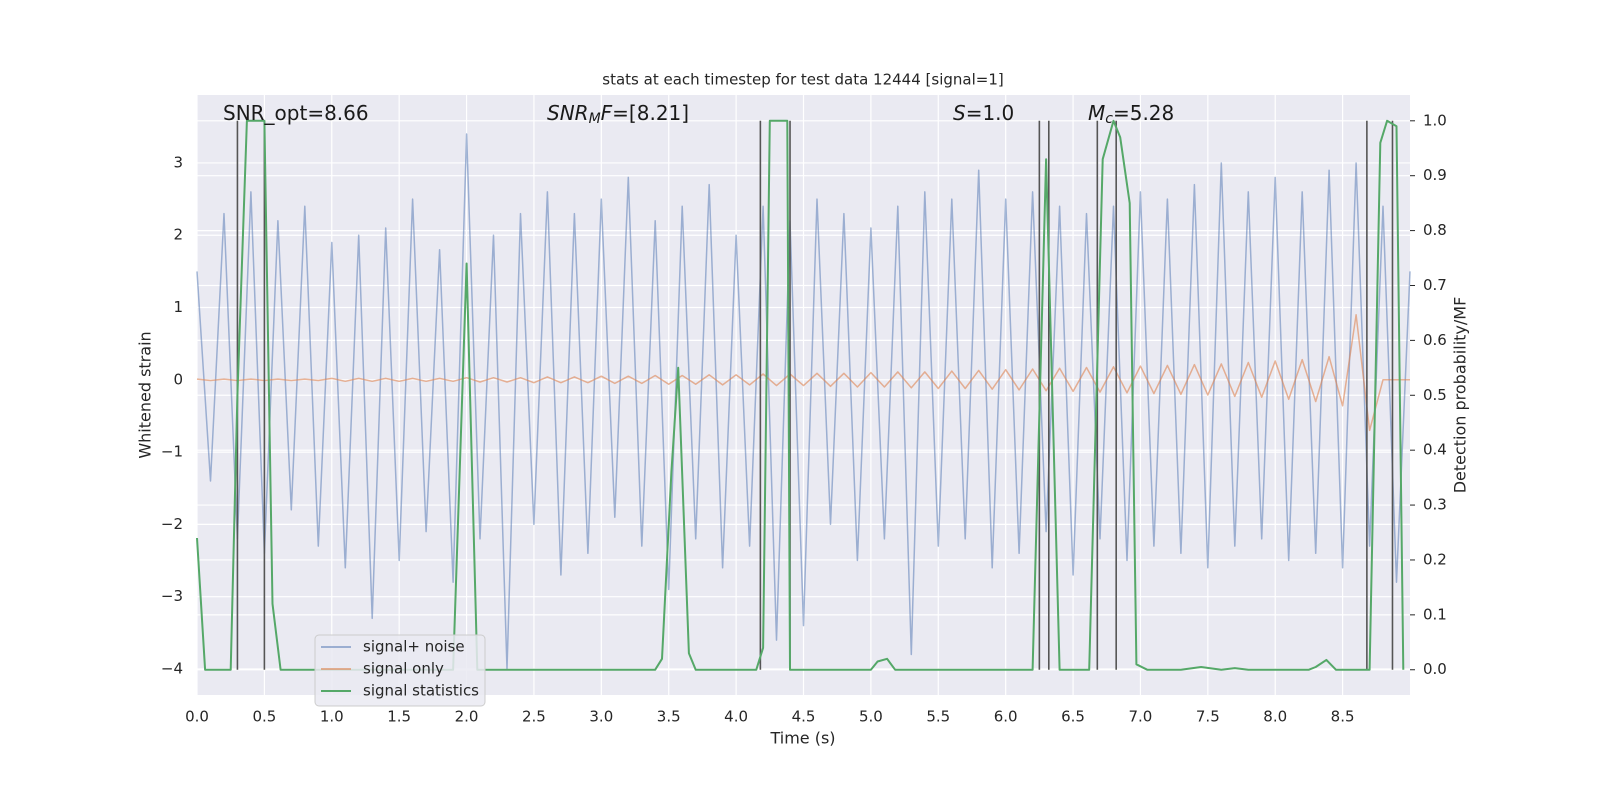  What do you see at coordinates (607, 113) in the screenshot?
I see `annotation-part: F` at bounding box center [607, 113].